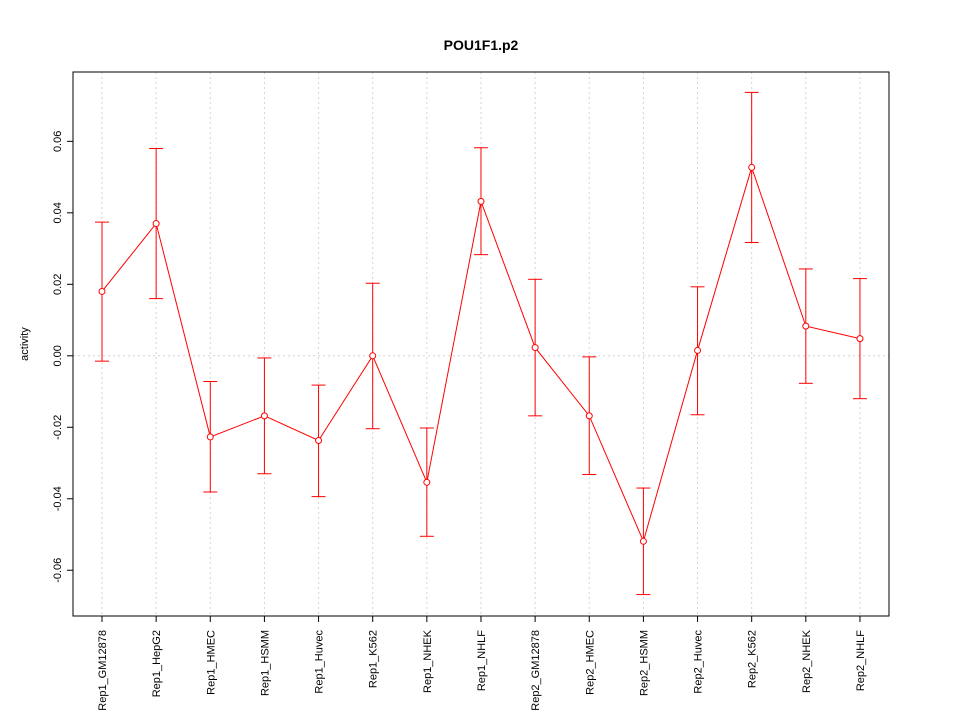  Describe the element at coordinates (25, 344) in the screenshot. I see `y-axis-label: activity` at that location.